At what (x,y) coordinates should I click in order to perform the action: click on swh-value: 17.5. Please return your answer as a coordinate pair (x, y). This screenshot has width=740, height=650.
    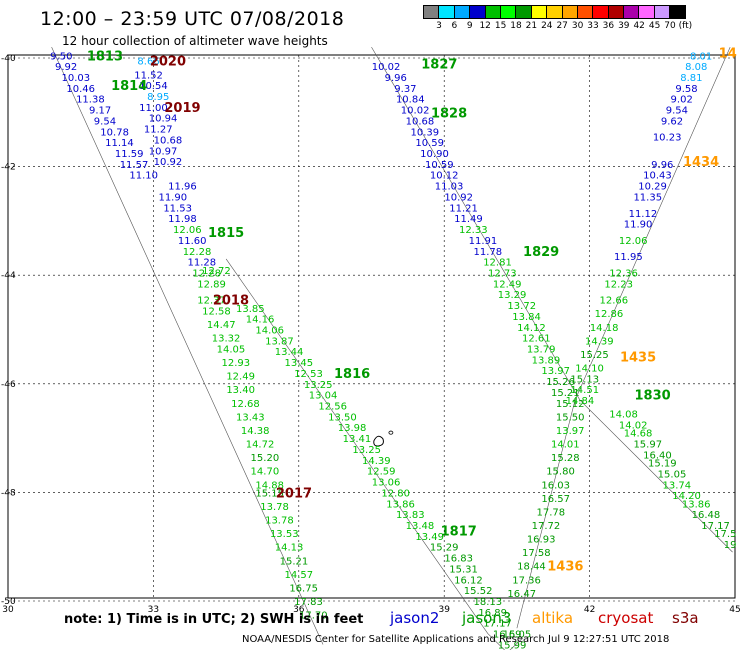
    Looking at the image, I should click on (725, 534).